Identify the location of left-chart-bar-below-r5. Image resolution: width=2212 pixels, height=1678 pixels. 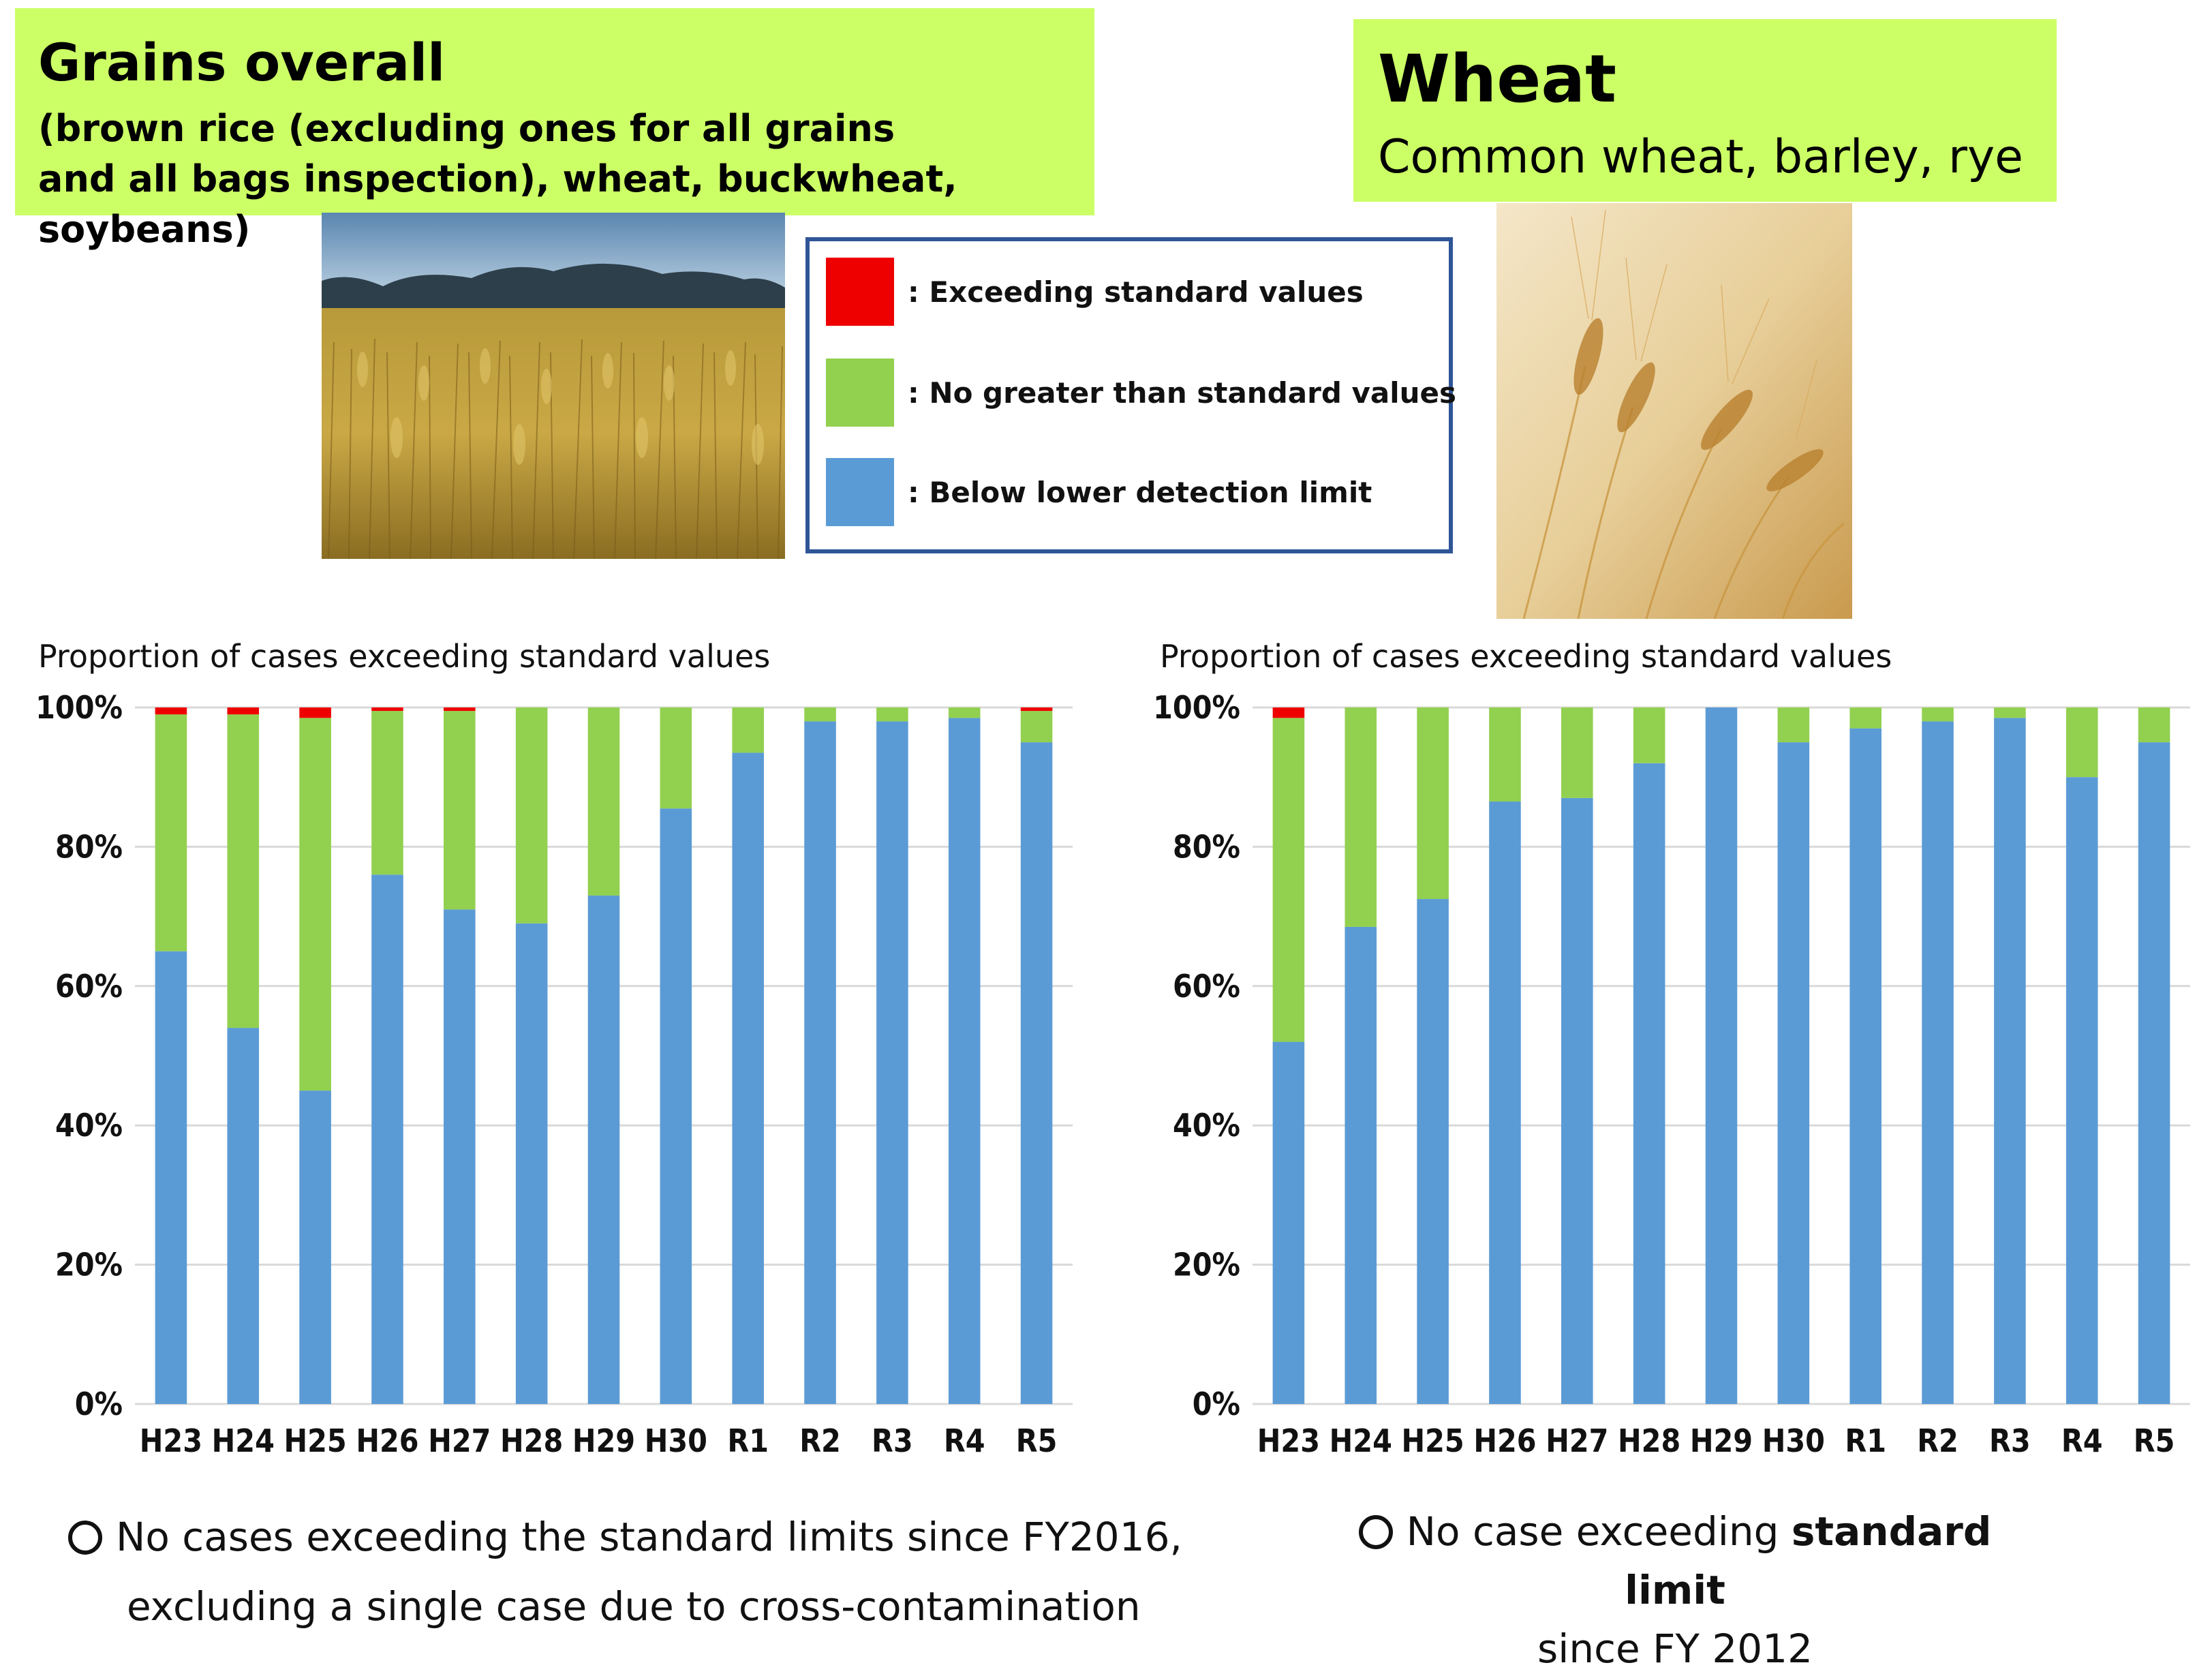
(1036, 1073).